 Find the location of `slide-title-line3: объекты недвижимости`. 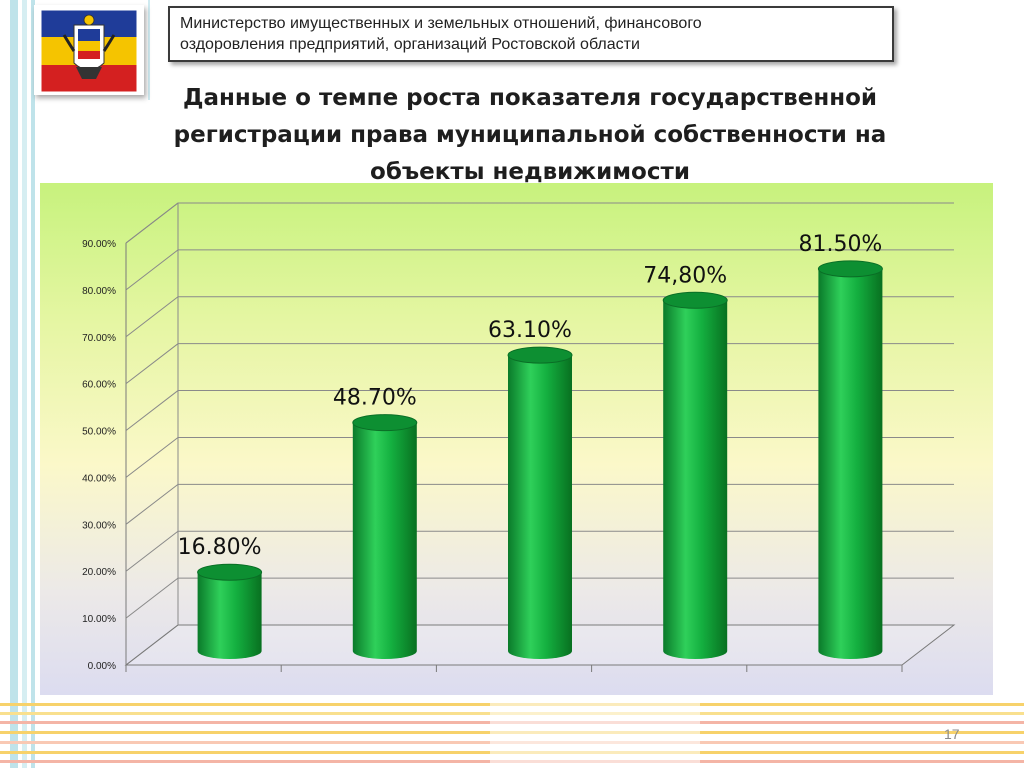

slide-title-line3: объекты недвижимости is located at coordinates (530, 172).